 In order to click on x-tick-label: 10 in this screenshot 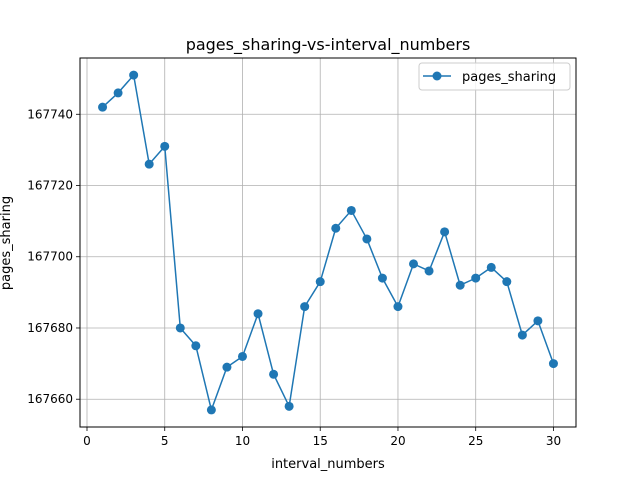, I will do `click(242, 441)`.